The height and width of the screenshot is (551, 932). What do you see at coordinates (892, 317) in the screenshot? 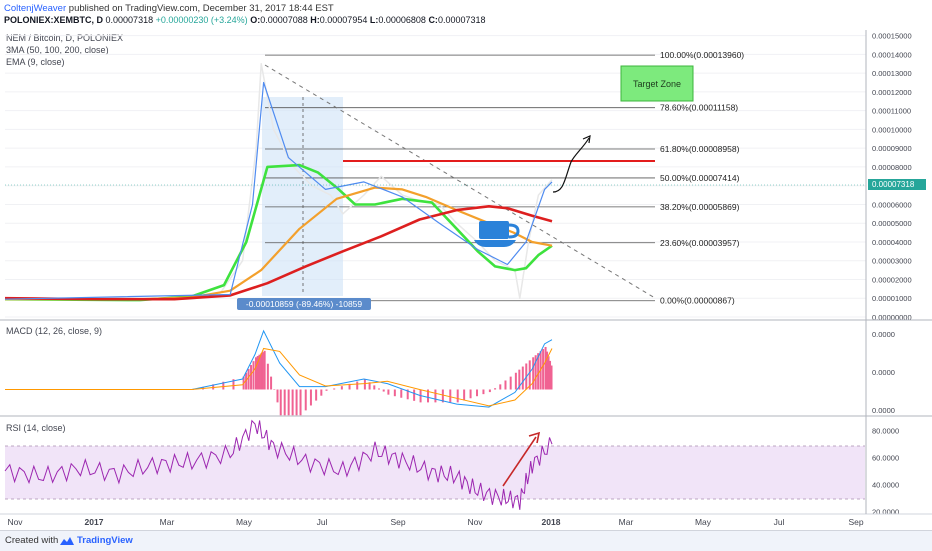
I see `price-tick-label: 0.00000000` at bounding box center [892, 317].